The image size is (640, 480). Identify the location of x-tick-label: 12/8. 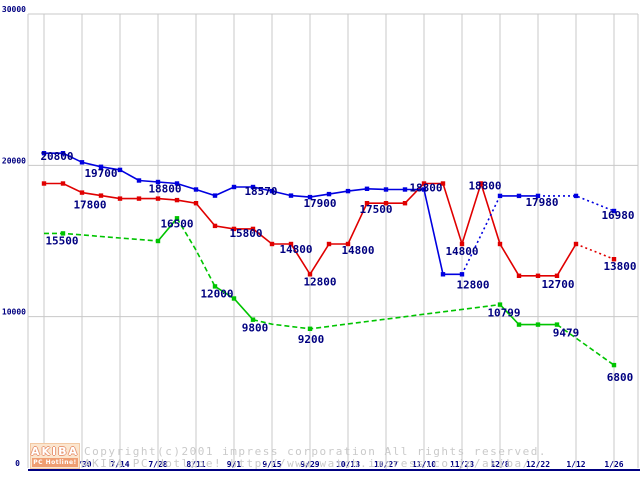
(499, 464).